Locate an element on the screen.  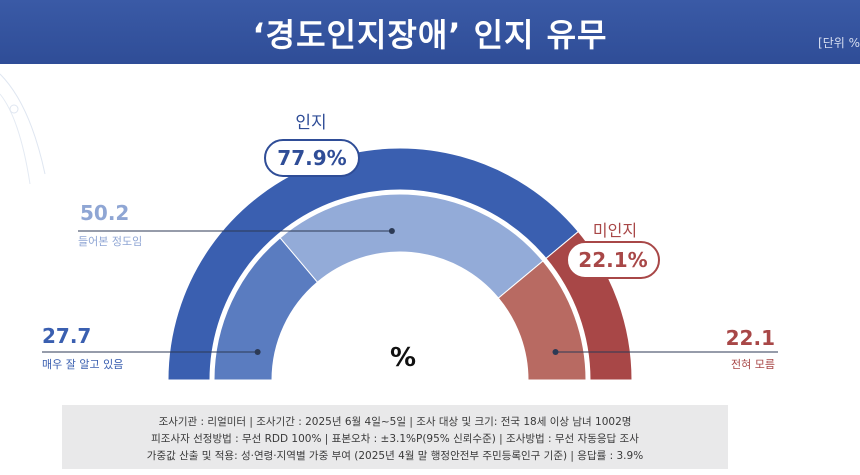
inner-label-2: 전혀 모름 is located at coordinates (753, 364).